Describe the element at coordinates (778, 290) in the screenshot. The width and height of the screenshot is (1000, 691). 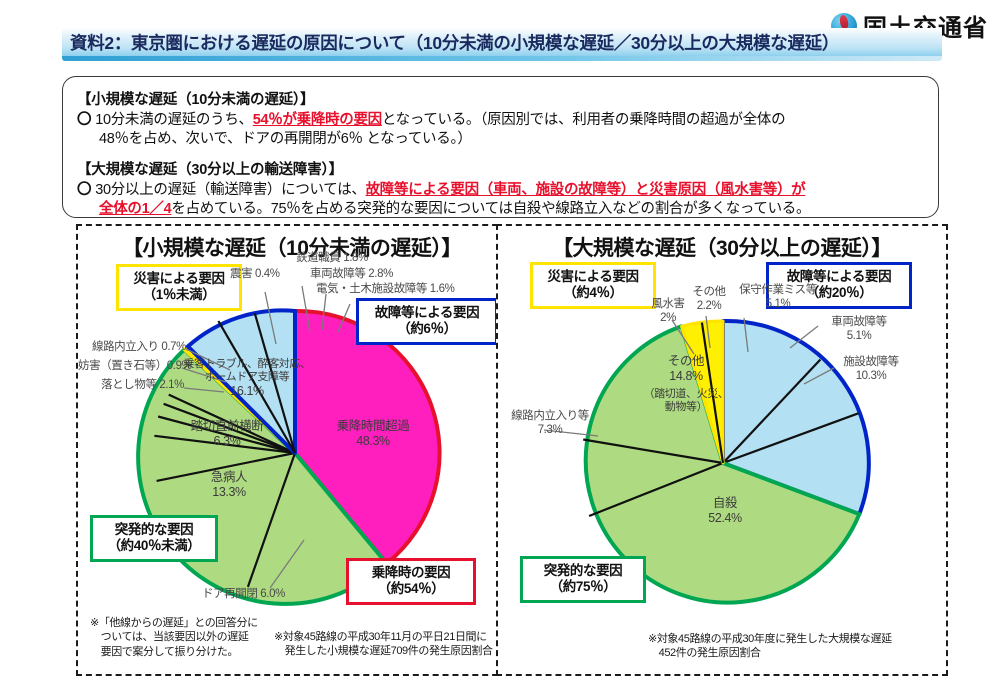
I see `label-hoshu-l1: 保守作業ミス等` at that location.